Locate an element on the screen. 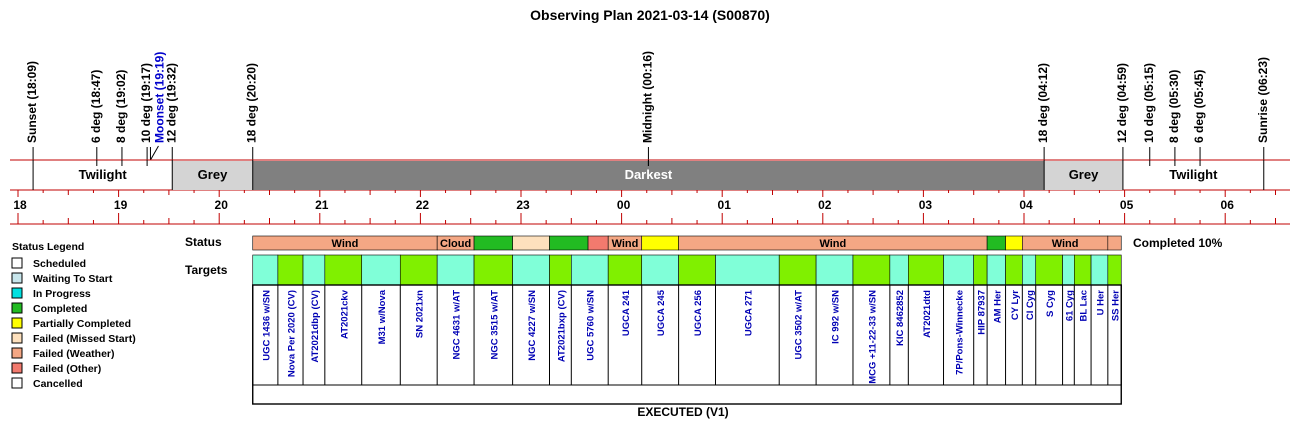 The width and height of the screenshot is (1300, 433). target-name: NGC 4227 w/SN is located at coordinates (532, 325).